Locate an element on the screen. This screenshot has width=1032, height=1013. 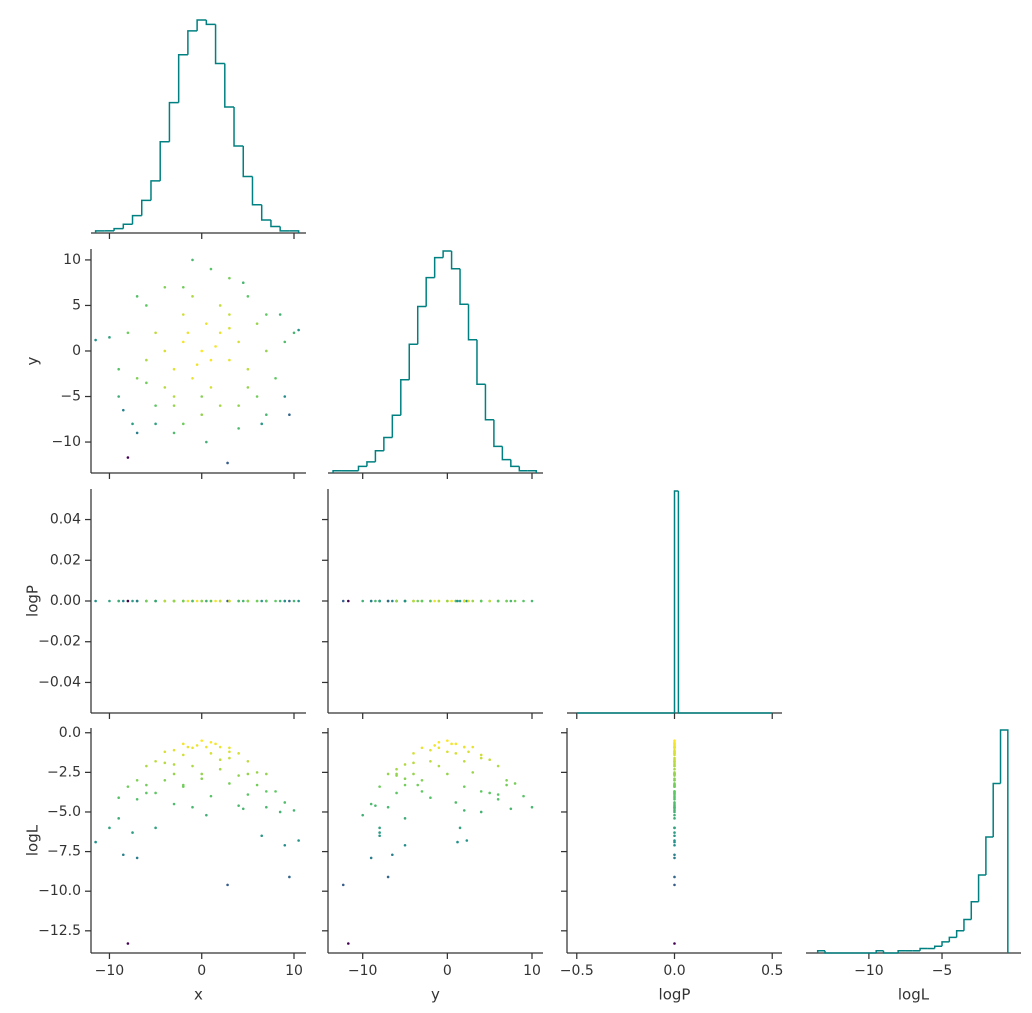
x-axis-label: logP is located at coordinates (675, 995).